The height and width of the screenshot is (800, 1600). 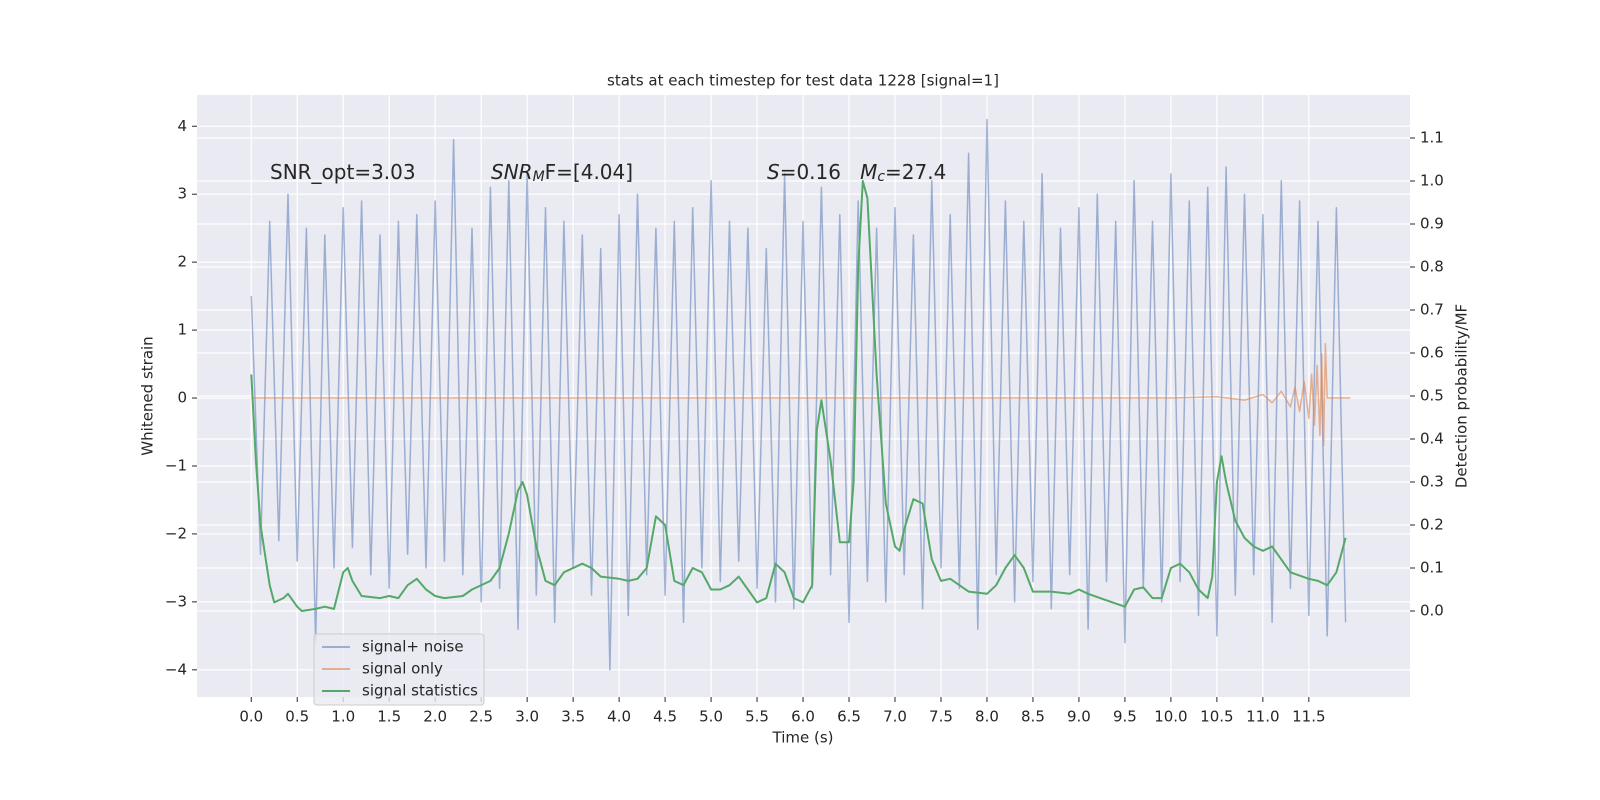 What do you see at coordinates (1432, 525) in the screenshot?
I see `y2-tick-label: 0.2` at bounding box center [1432, 525].